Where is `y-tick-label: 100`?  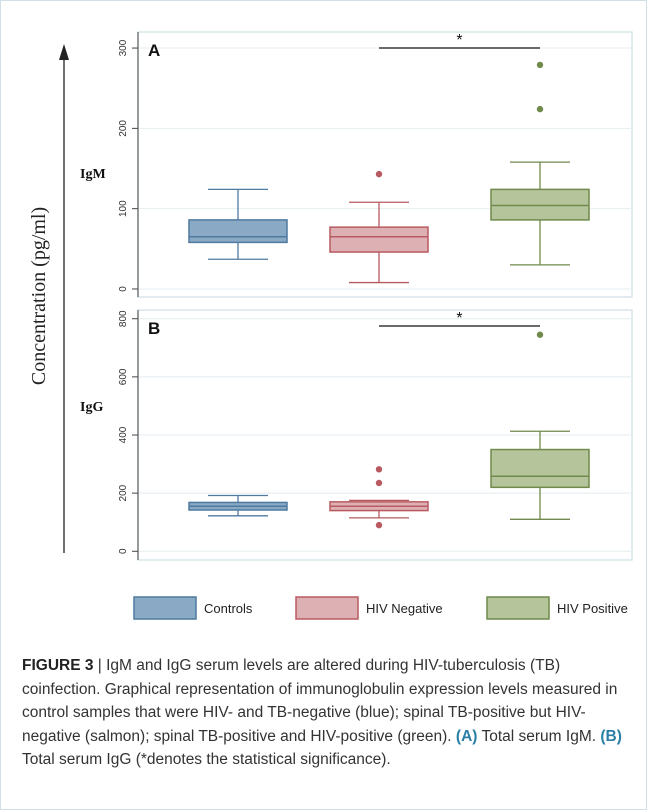
y-tick-label: 100 is located at coordinates (123, 208).